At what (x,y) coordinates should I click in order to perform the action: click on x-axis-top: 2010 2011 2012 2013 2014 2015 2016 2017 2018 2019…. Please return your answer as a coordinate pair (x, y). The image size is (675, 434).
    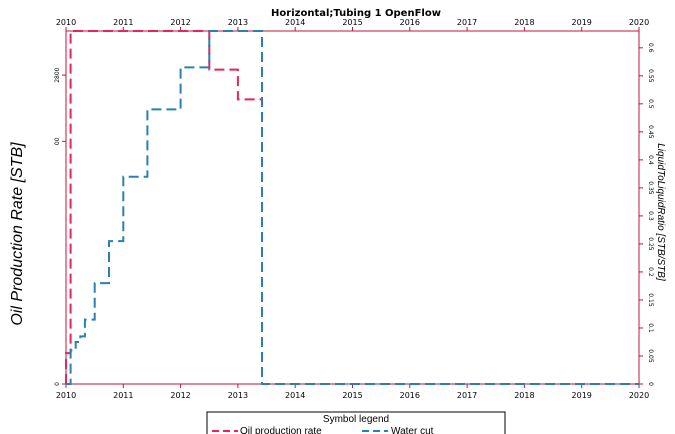
    Looking at the image, I should click on (352, 24).